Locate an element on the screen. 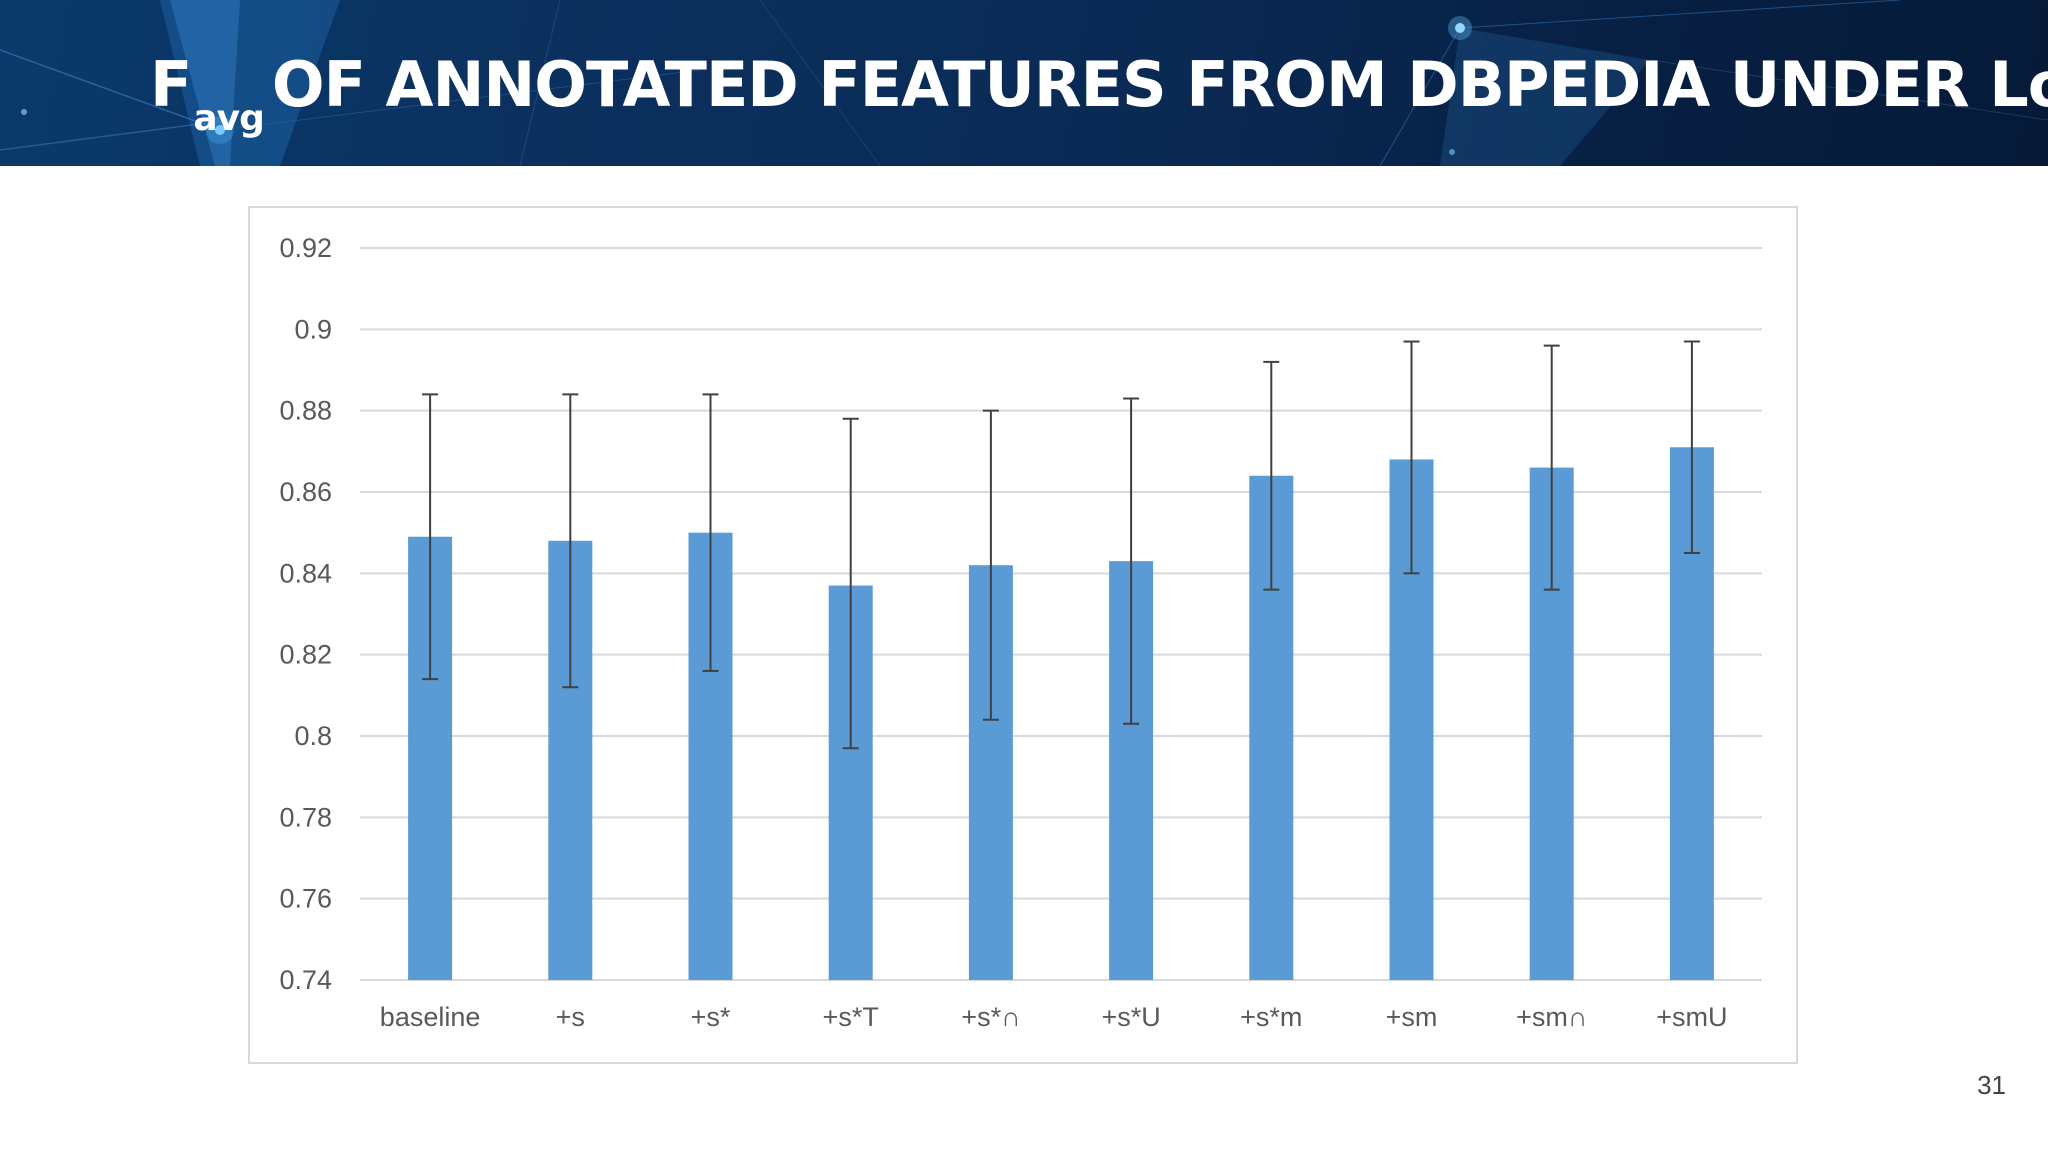 Image resolution: width=2048 pixels, height=1152 pixels. y-tick-label: 0.74 is located at coordinates (305, 980).